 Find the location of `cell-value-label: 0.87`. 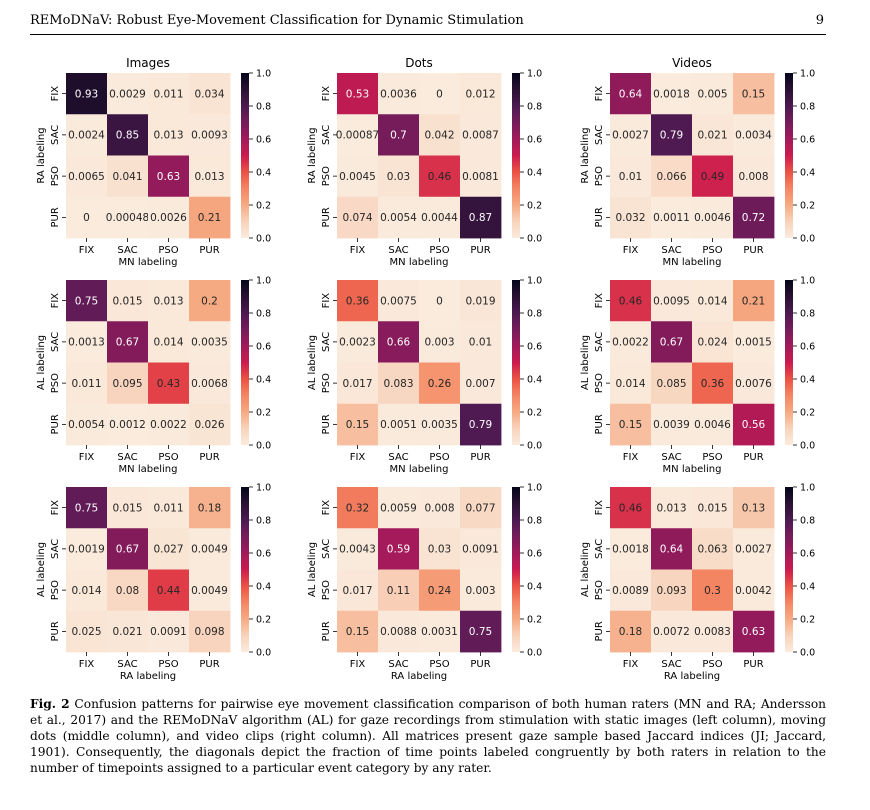

cell-value-label: 0.87 is located at coordinates (480, 218).